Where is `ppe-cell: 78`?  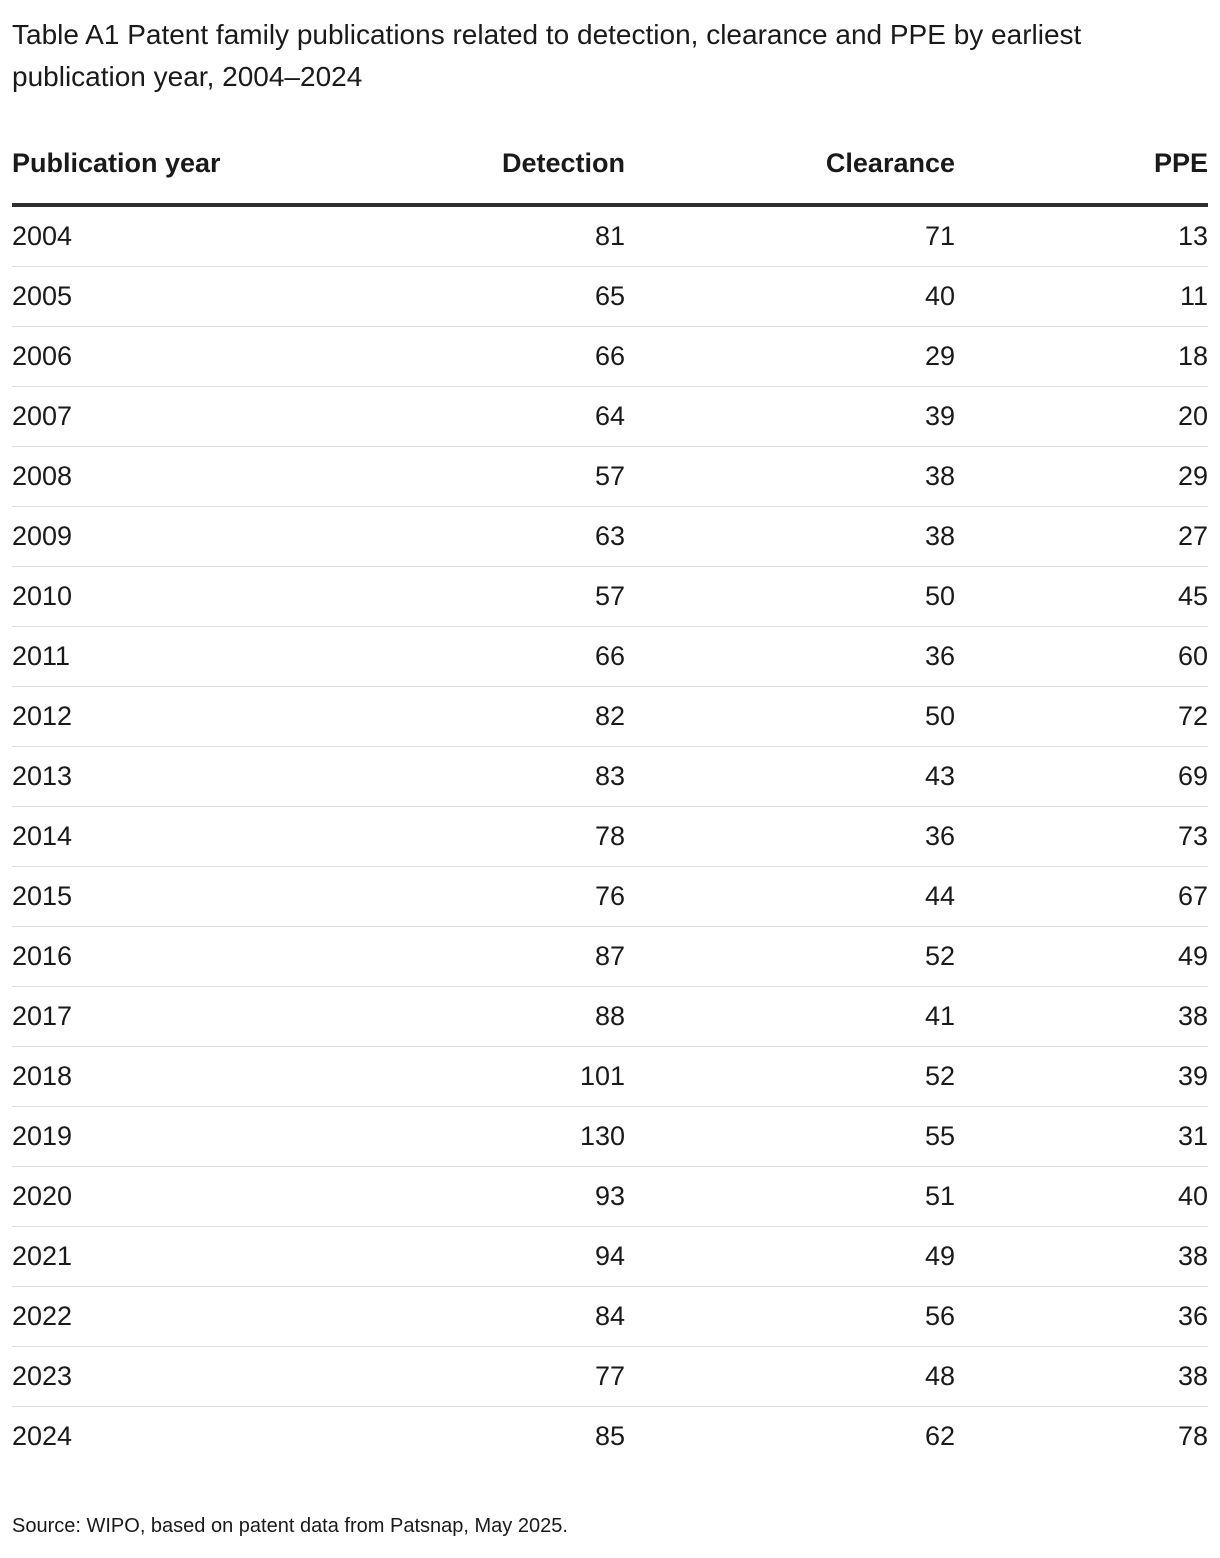
ppe-cell: 78 is located at coordinates (1192, 1436).